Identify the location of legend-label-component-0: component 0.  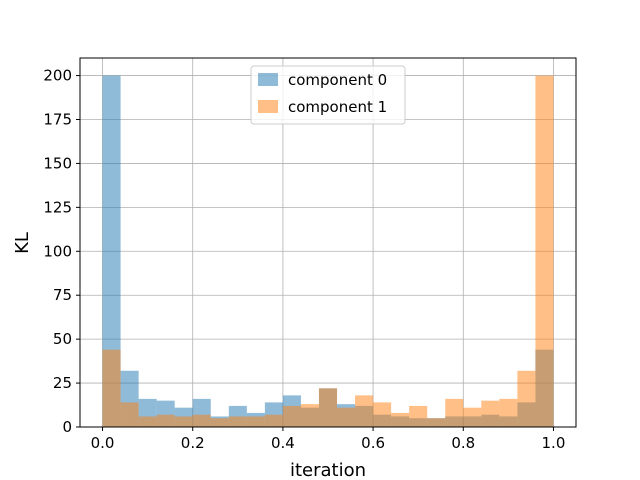
(337, 80).